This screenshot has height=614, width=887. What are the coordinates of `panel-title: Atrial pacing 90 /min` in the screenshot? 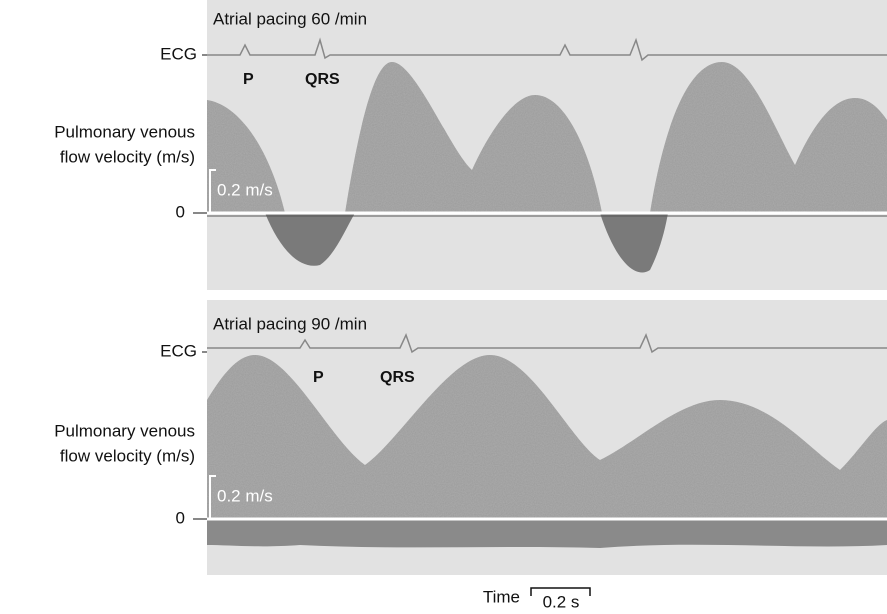 It's located at (290, 323).